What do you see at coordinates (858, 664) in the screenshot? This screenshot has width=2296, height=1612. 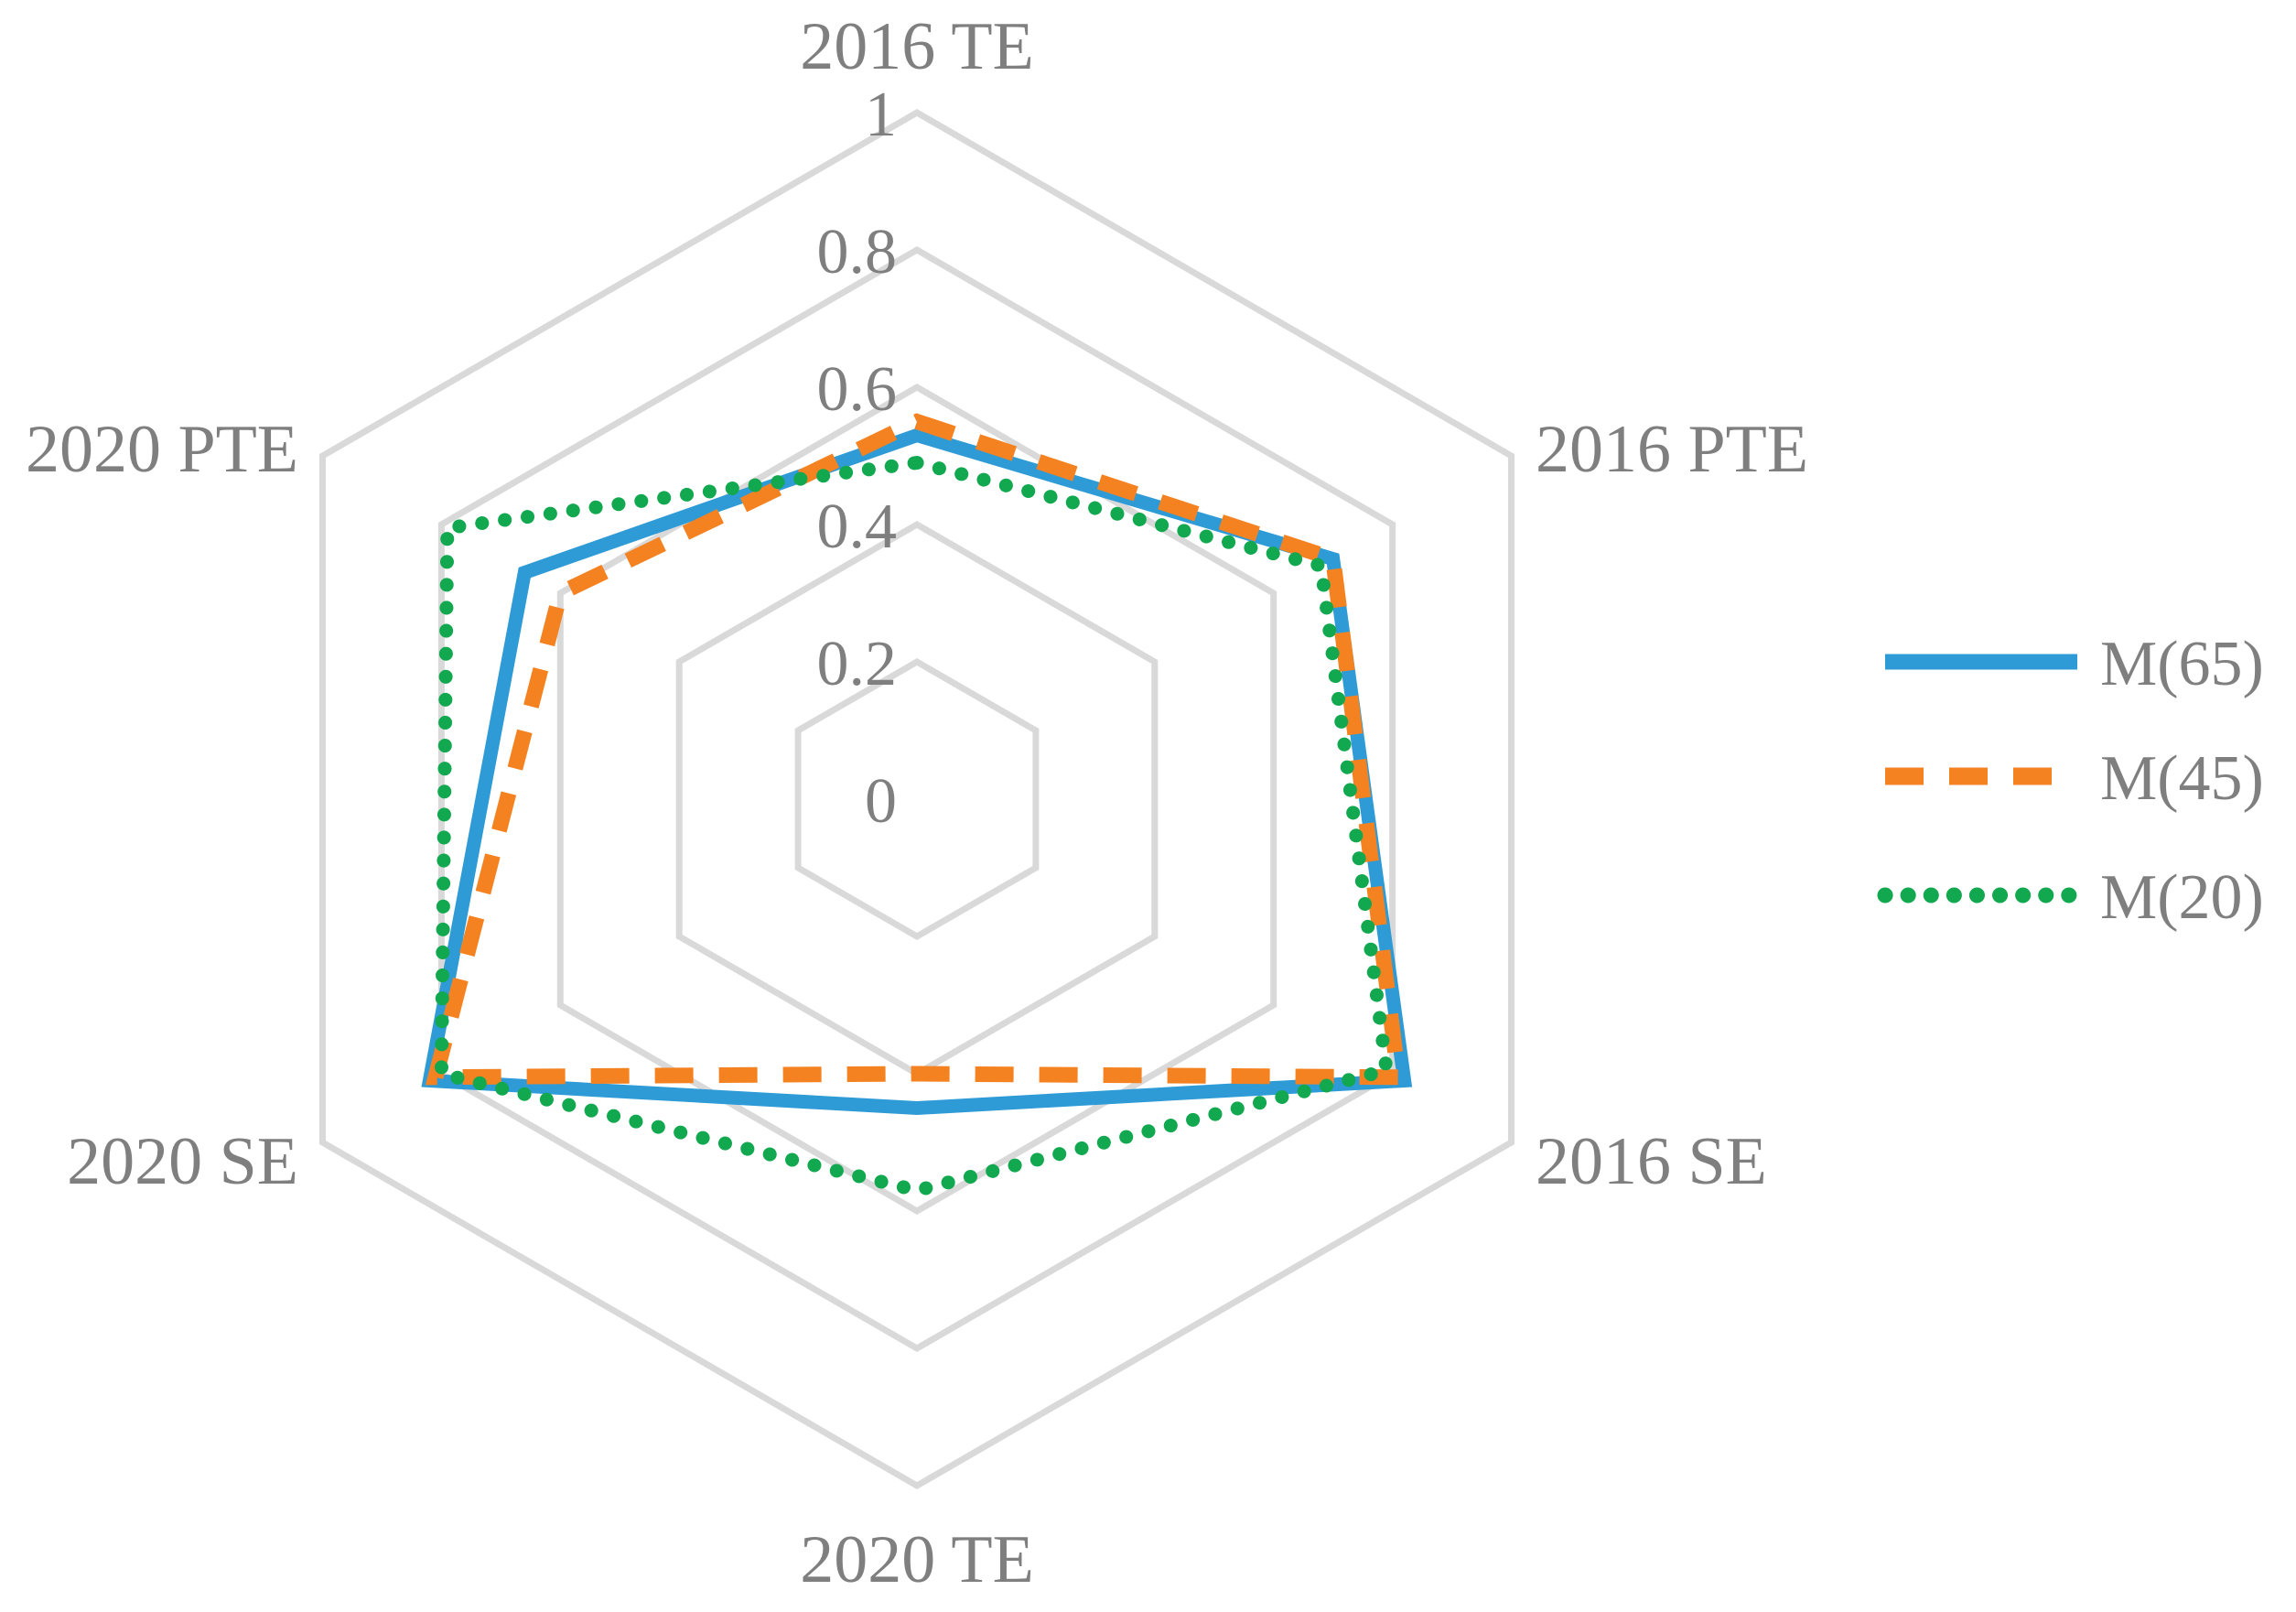 I see `tick-label: 0.2` at bounding box center [858, 664].